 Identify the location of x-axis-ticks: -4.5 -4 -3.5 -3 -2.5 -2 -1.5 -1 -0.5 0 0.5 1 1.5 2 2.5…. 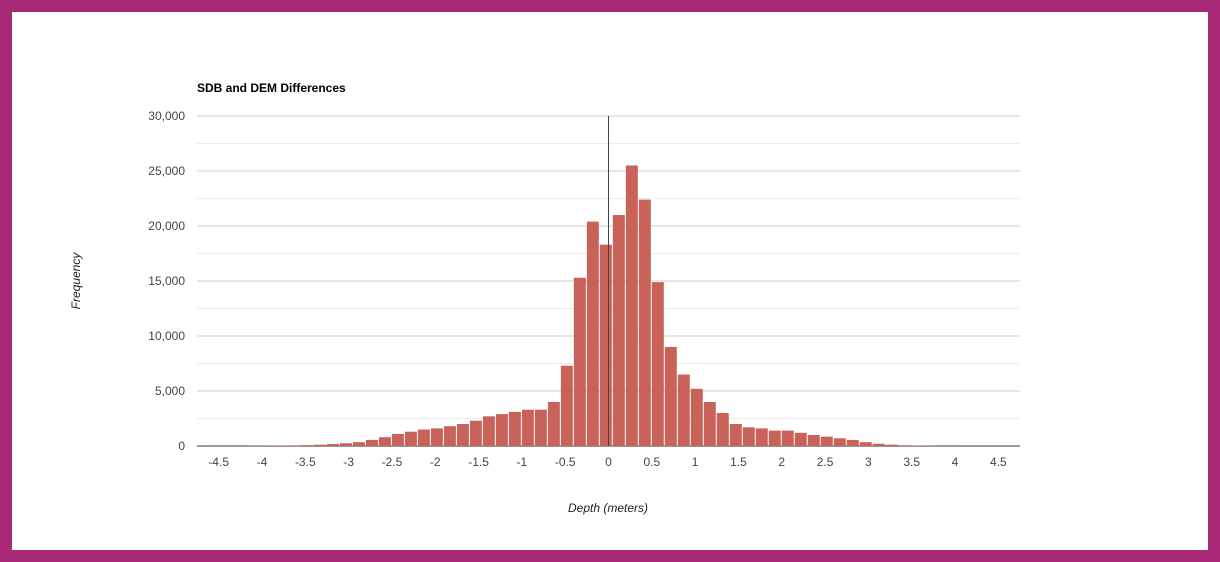
(607, 462).